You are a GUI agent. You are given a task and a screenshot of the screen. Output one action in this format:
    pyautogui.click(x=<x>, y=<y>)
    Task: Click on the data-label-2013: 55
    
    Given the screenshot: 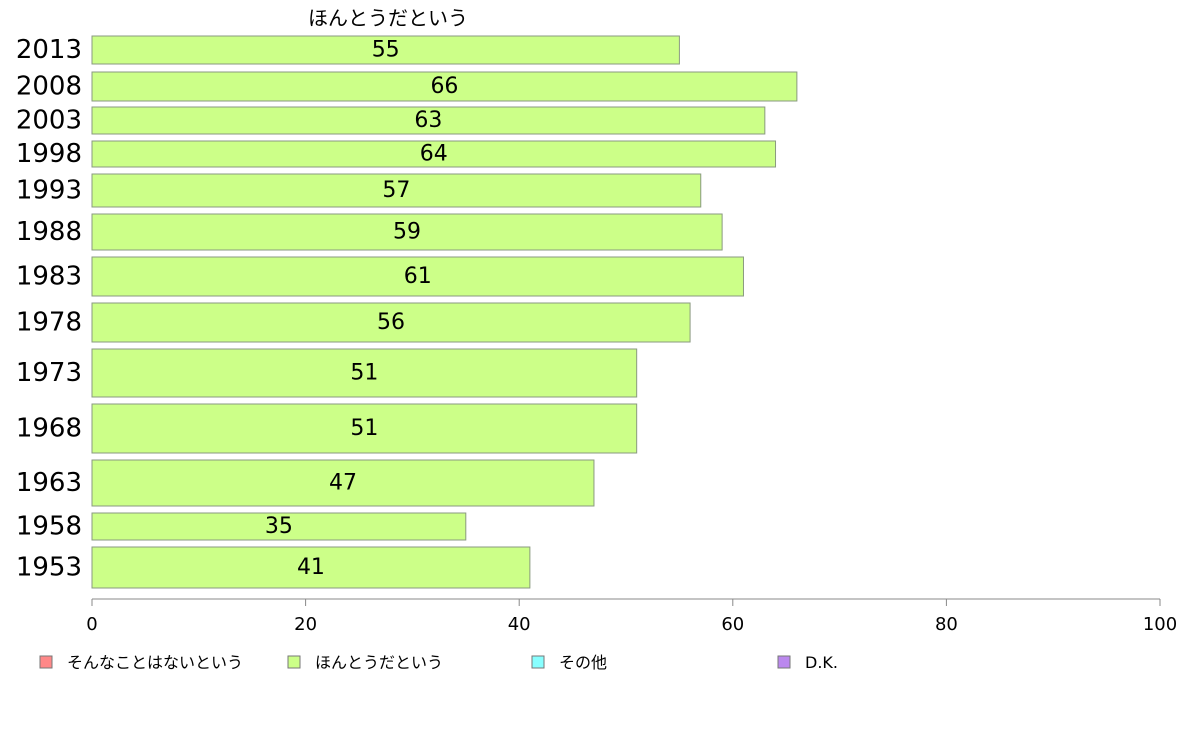 What is the action you would take?
    pyautogui.click(x=386, y=50)
    